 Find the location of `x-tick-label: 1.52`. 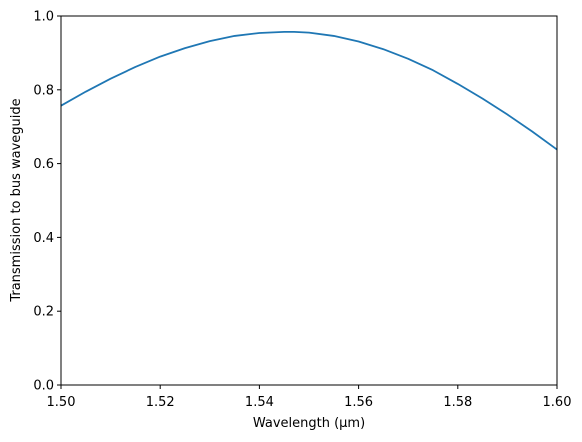

x-tick-label: 1.52 is located at coordinates (160, 402).